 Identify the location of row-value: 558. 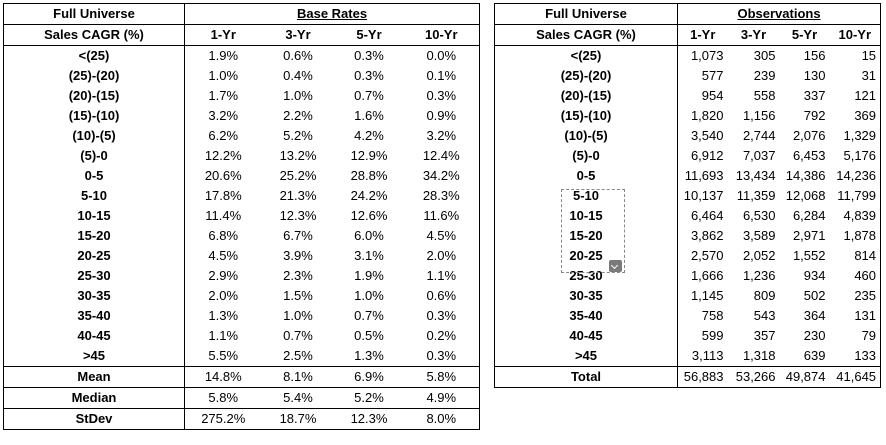
(764, 95).